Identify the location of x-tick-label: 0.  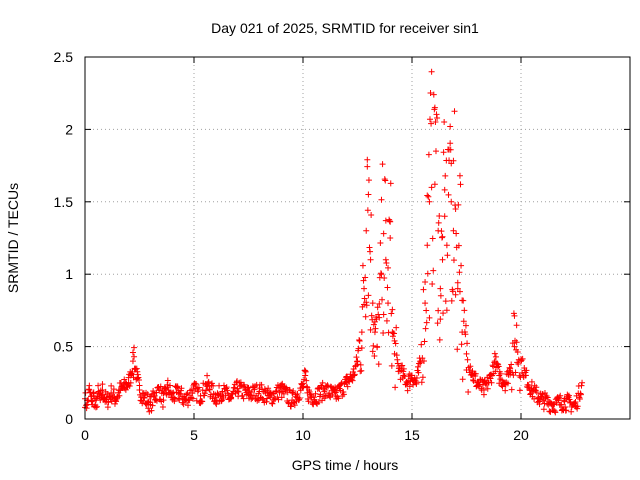
(85, 435).